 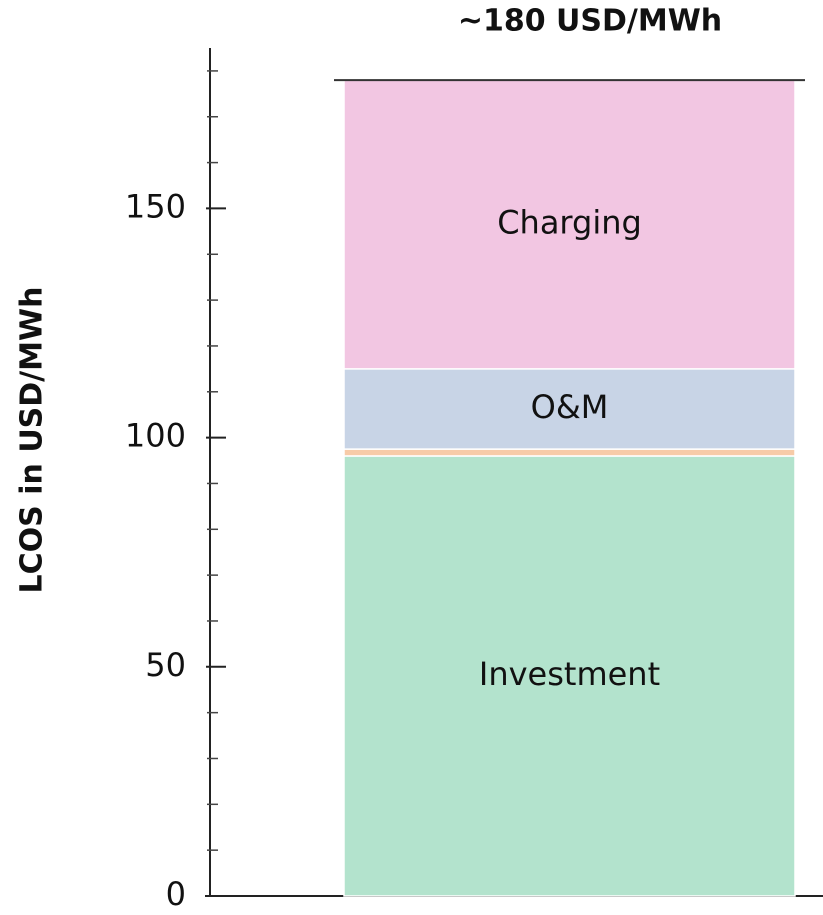 I want to click on segment-label: Investment, so click(x=569, y=674).